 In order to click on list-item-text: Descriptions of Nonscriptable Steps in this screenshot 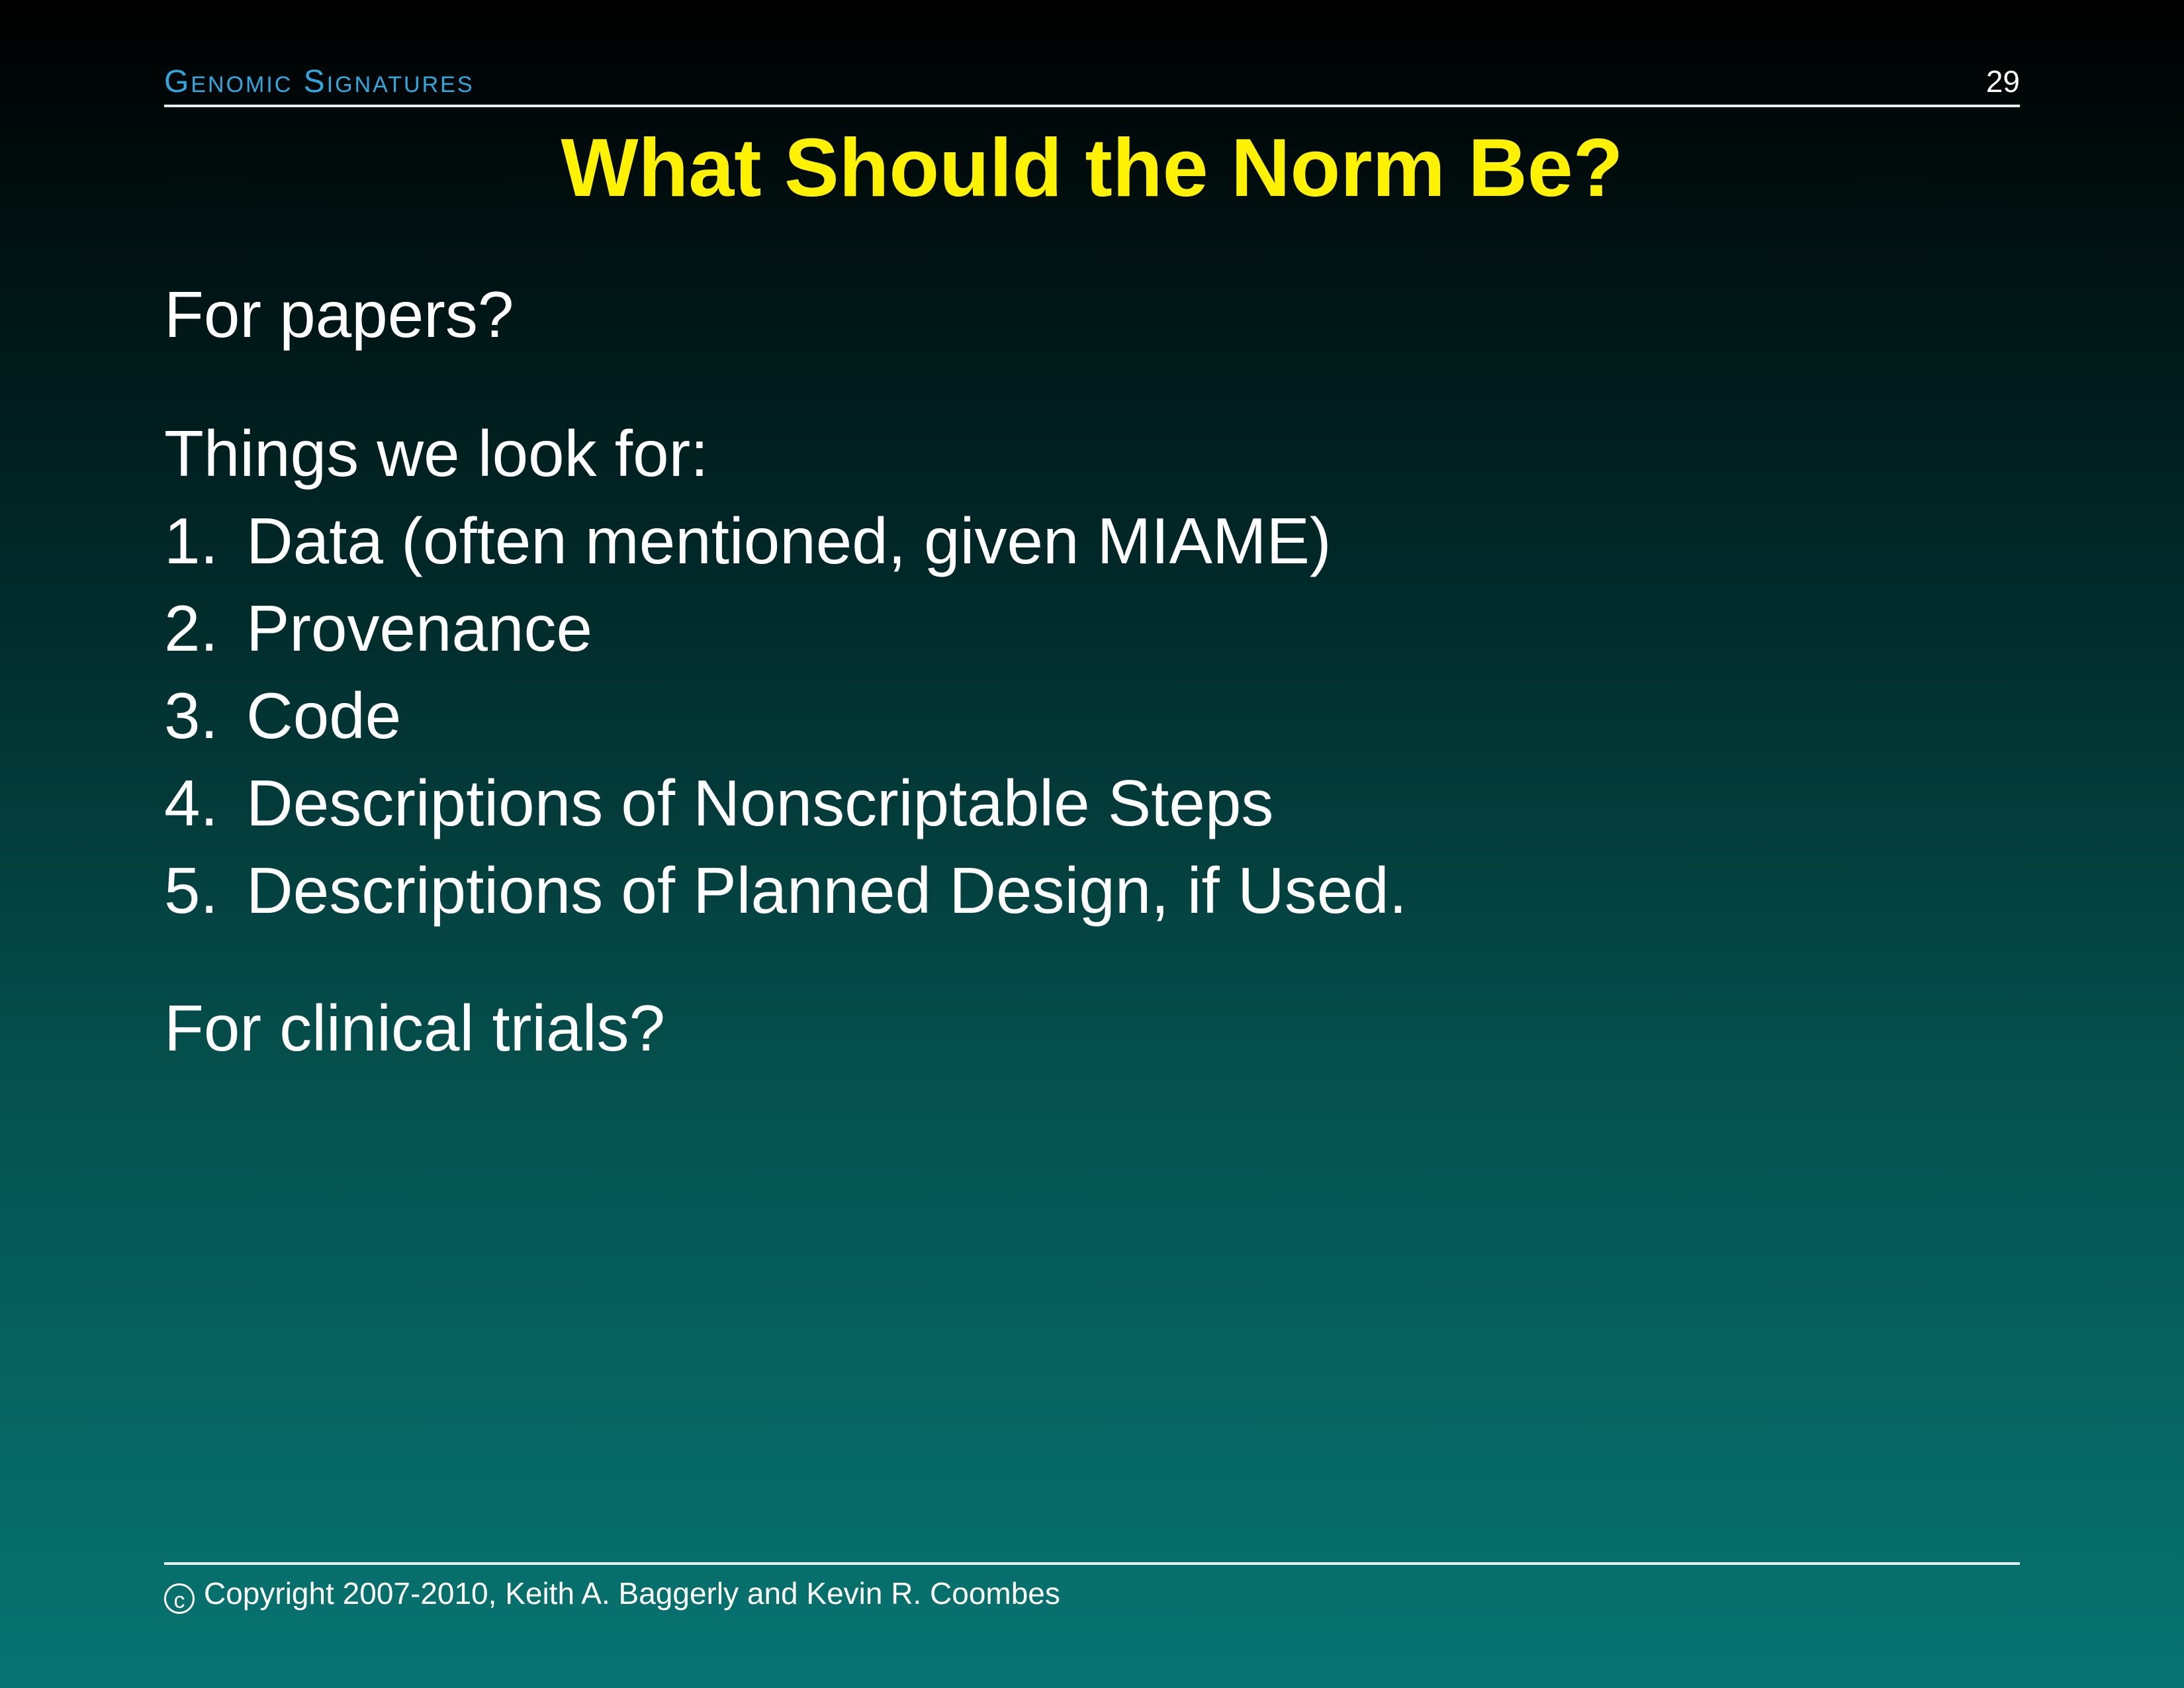, I will do `click(760, 803)`.